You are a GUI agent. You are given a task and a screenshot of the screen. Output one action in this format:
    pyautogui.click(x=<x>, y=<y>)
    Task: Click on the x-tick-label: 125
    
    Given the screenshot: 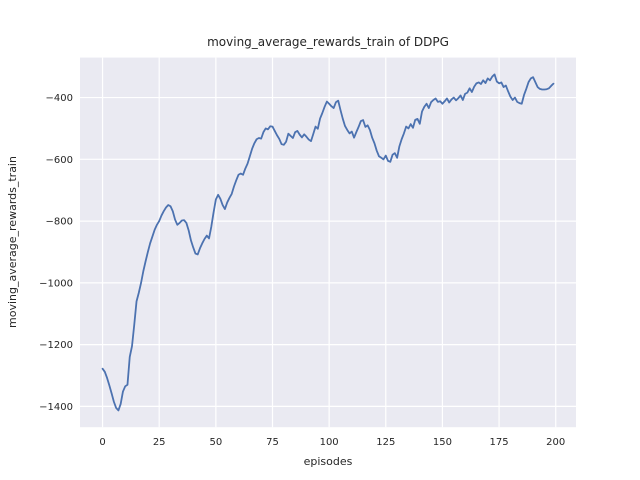 What is the action you would take?
    pyautogui.click(x=385, y=442)
    